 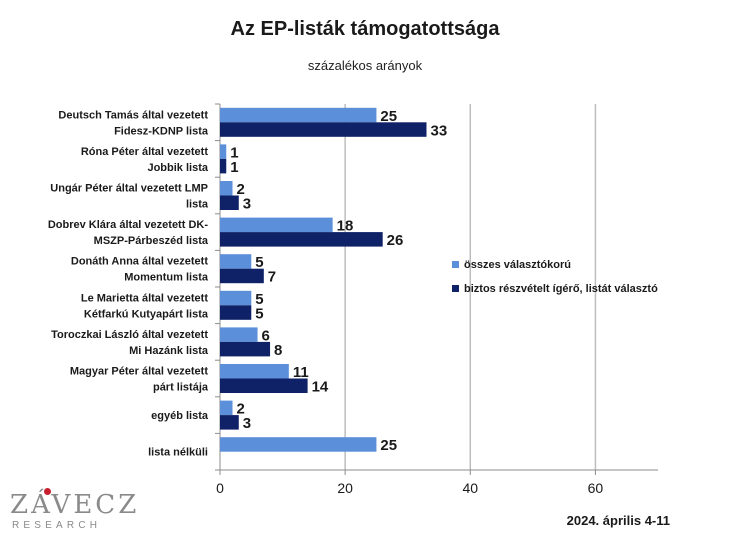 What do you see at coordinates (181, 388) in the screenshot?
I see `category-label: párt listája` at bounding box center [181, 388].